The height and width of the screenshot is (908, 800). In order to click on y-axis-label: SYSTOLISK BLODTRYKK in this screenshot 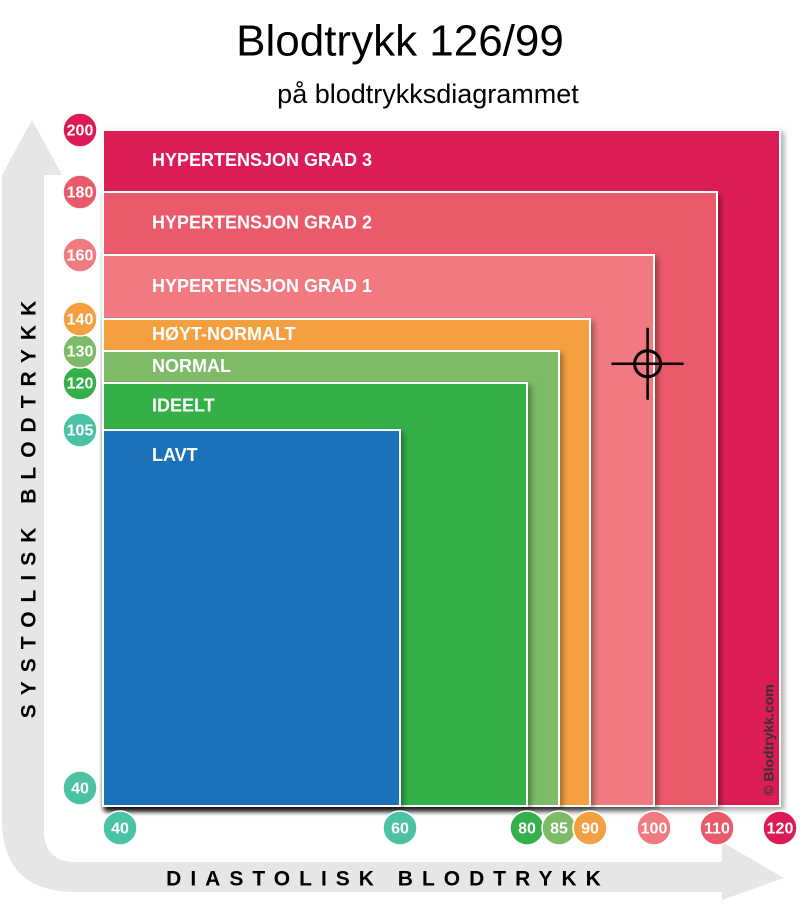, I will do `click(29, 505)`.